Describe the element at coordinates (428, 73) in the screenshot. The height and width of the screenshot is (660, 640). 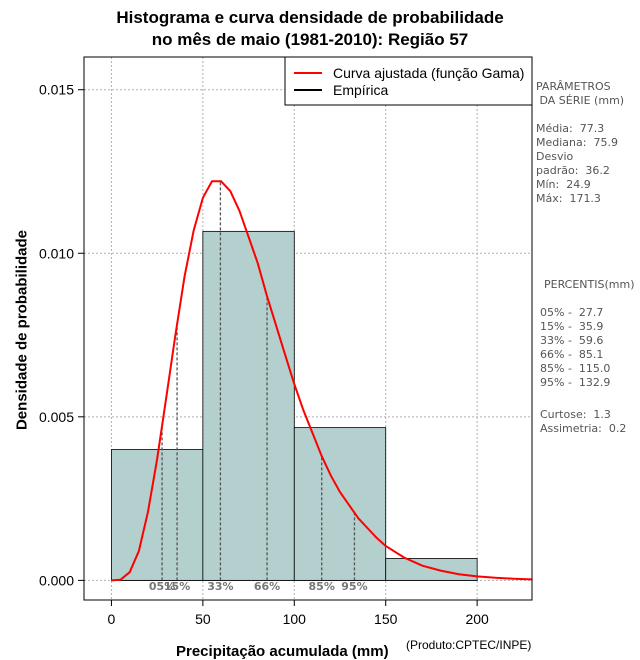
I see `legend-curve-label: Curva ajustada (função Gama)` at that location.